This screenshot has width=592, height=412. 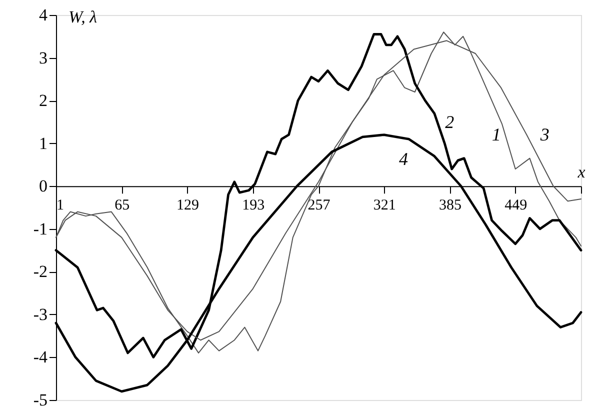 What do you see at coordinates (43, 15) in the screenshot?
I see `y-tick-label: 4` at bounding box center [43, 15].